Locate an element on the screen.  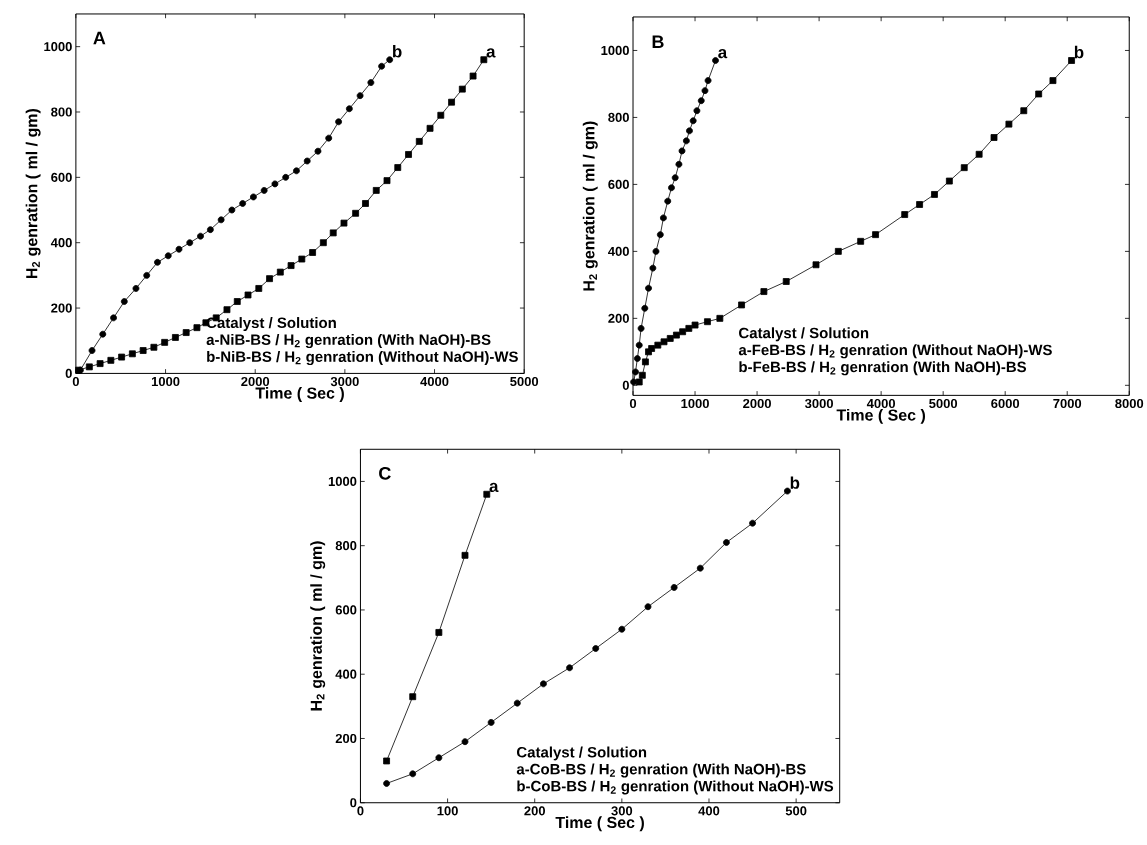
x-tick-label: 300 is located at coordinates (622, 811).